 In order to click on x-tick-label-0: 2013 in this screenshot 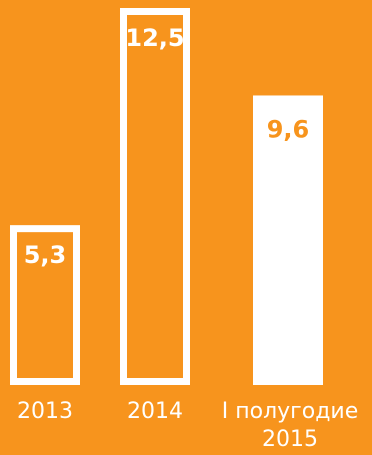, I will do `click(45, 411)`.